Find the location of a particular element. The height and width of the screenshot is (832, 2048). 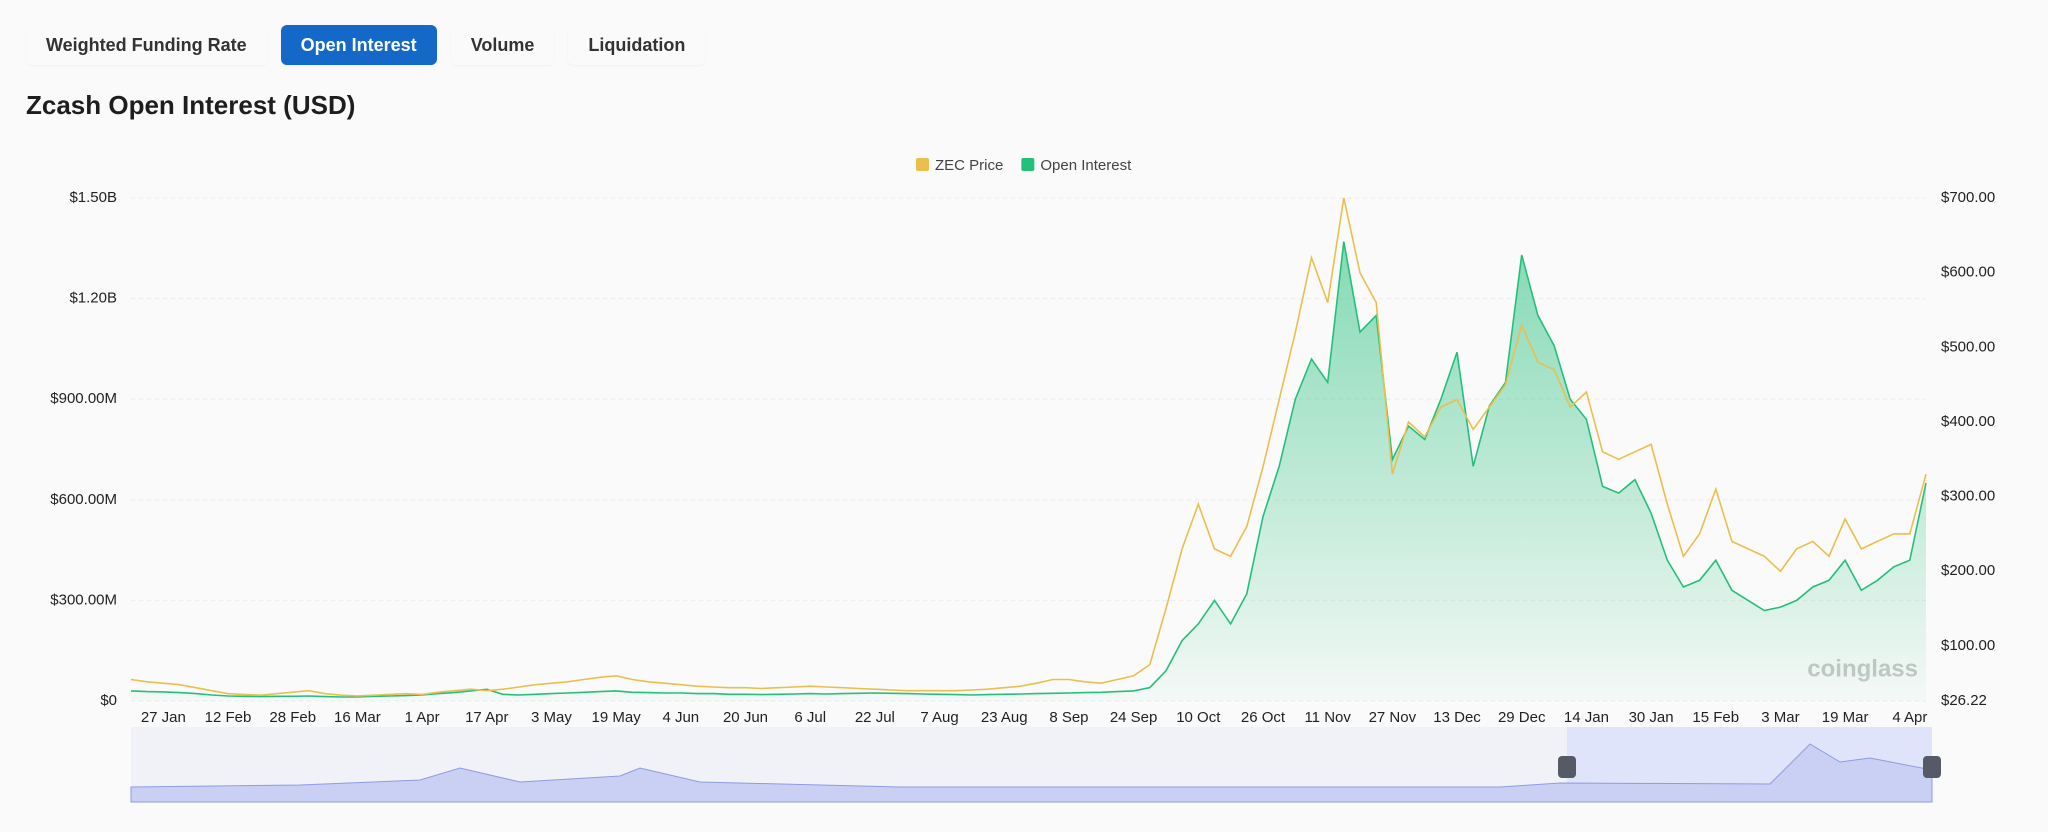

y2-tick-label: $500.00 is located at coordinates (1968, 346).